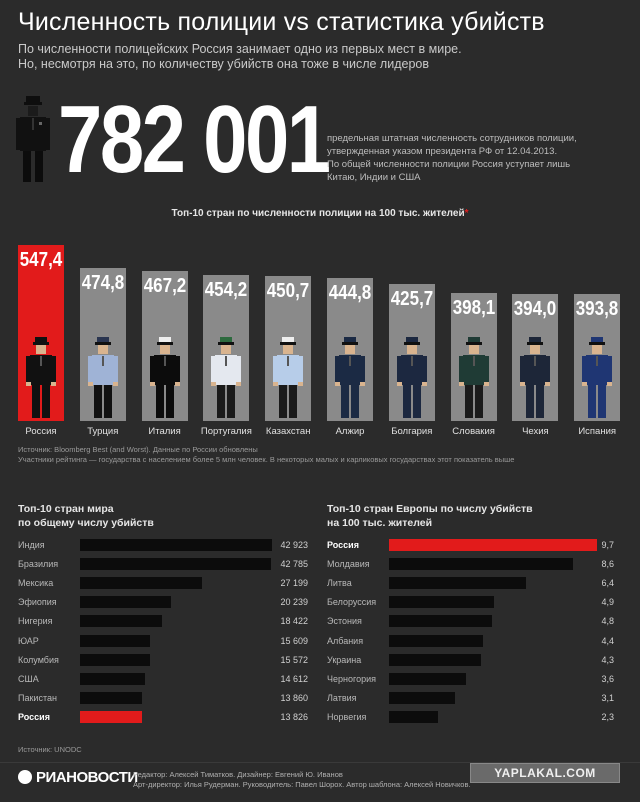  Describe the element at coordinates (347, 716) in the screenshot. I see `europe-murders-country-label: Норвегия` at that location.